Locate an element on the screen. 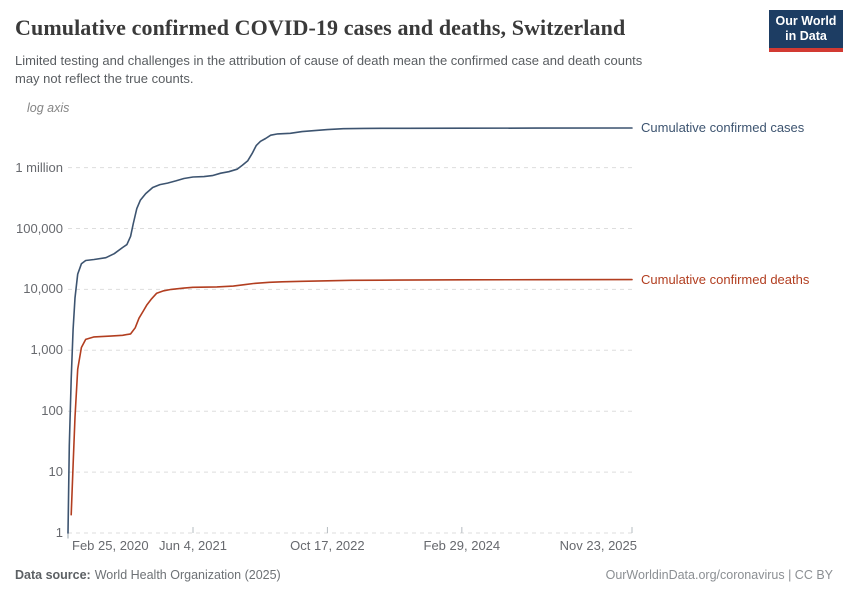  owid-logo: Our World in Data is located at coordinates (806, 31).